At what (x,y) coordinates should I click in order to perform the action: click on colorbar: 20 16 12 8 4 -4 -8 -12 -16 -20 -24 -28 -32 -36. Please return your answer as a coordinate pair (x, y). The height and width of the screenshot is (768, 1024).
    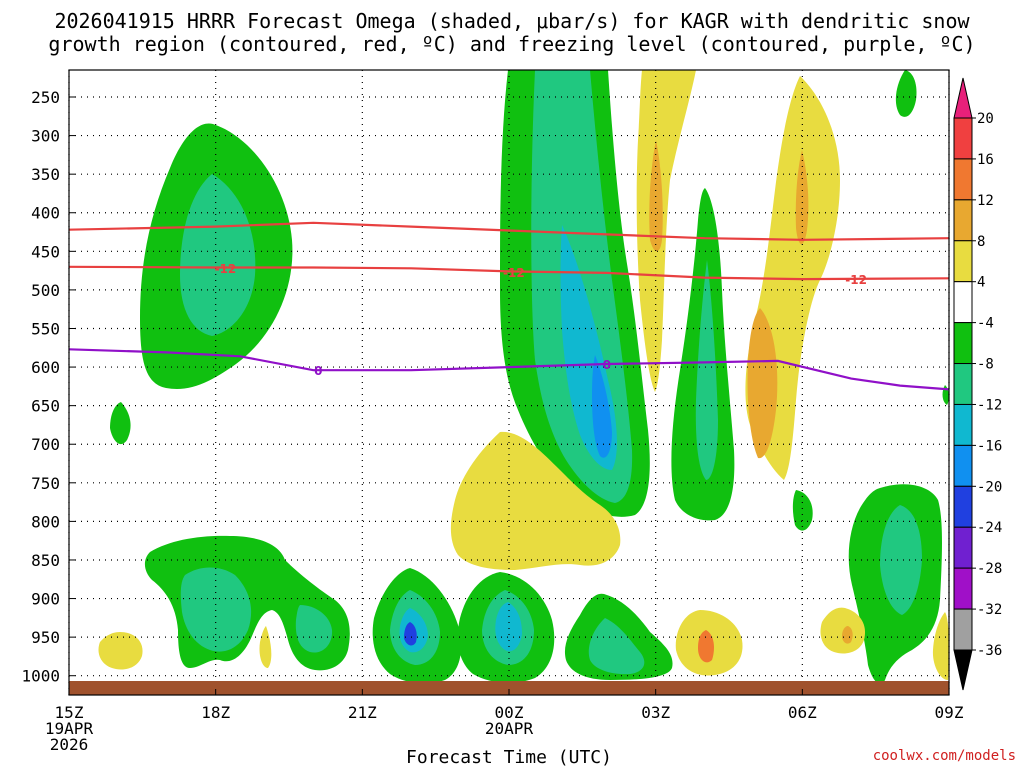
    Looking at the image, I should click on (977, 384).